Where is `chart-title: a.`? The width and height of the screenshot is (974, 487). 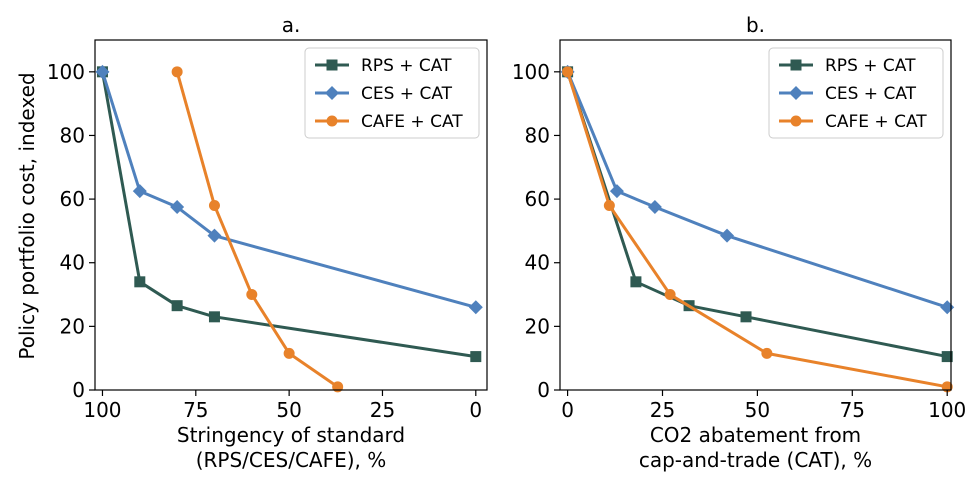
chart-title: a. is located at coordinates (291, 25).